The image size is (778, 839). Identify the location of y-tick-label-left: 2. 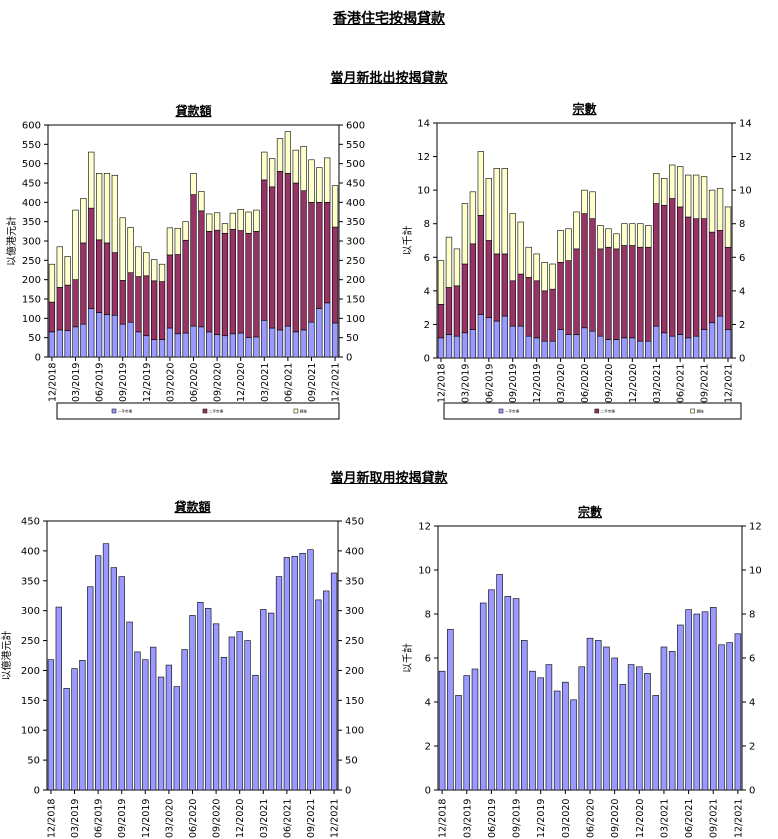
(427, 325).